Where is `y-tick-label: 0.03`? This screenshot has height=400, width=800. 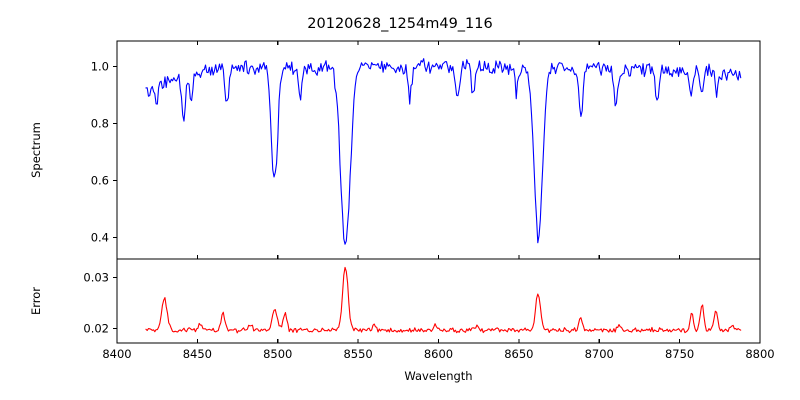 y-tick-label: 0.03 is located at coordinates (96, 277).